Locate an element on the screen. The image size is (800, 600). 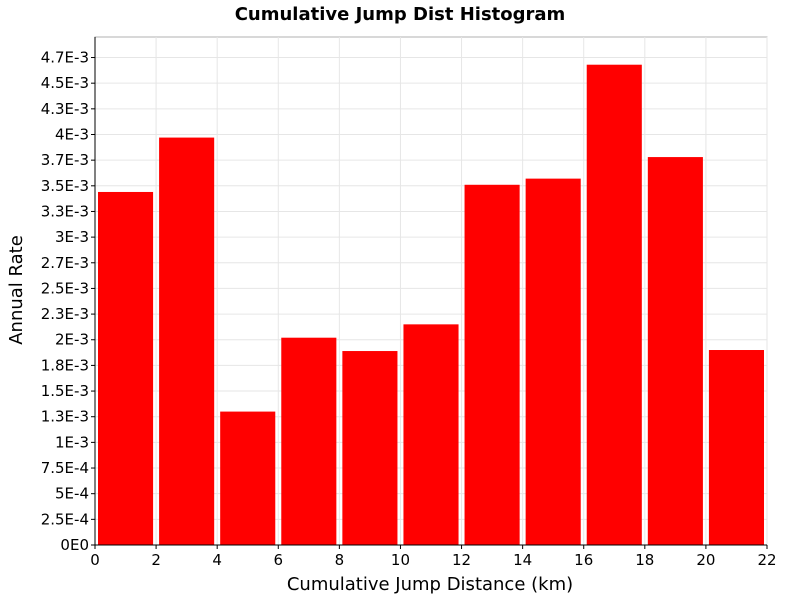
y-tick-label-14: 3.5E-3 is located at coordinates (65, 186).